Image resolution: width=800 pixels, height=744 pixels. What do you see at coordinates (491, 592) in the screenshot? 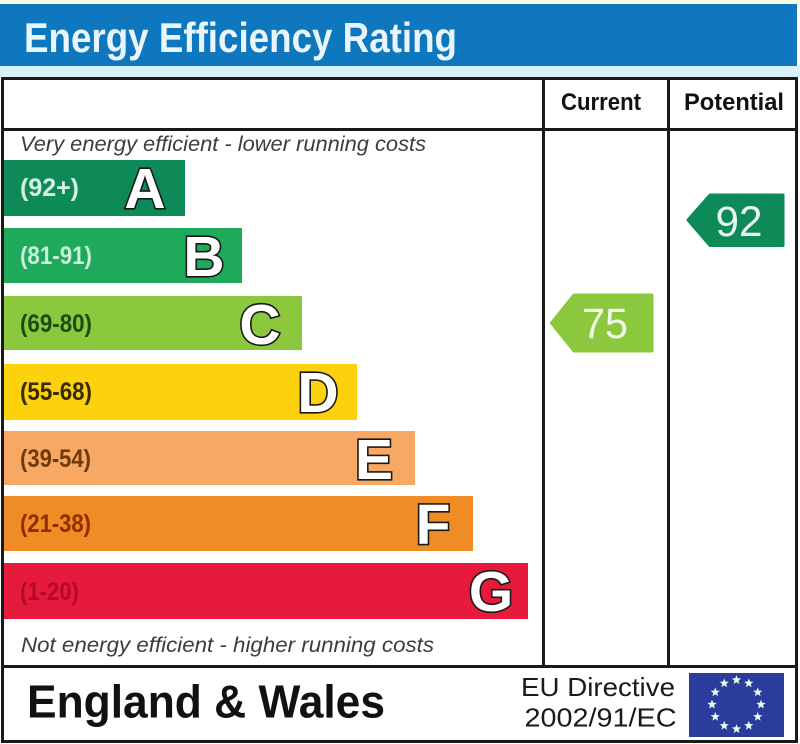
I see `svg-text: G` at bounding box center [491, 592].